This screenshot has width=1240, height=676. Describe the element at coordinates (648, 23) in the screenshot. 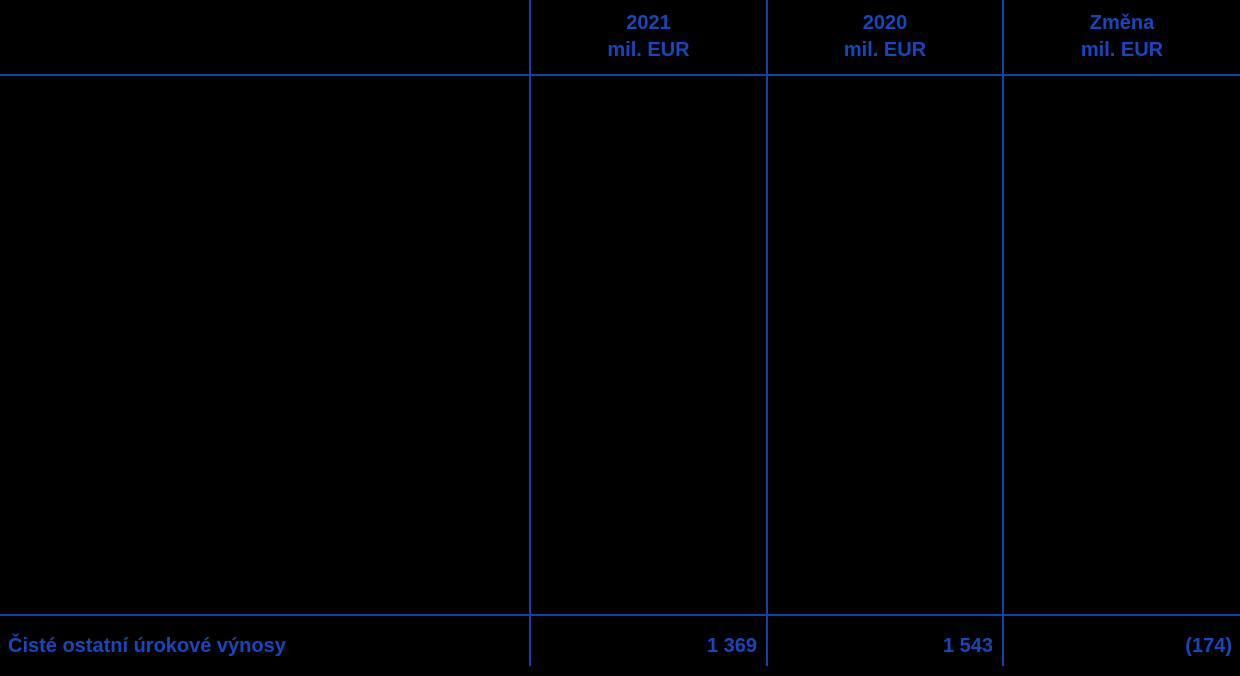

I see `column-header-year: 2021` at that location.